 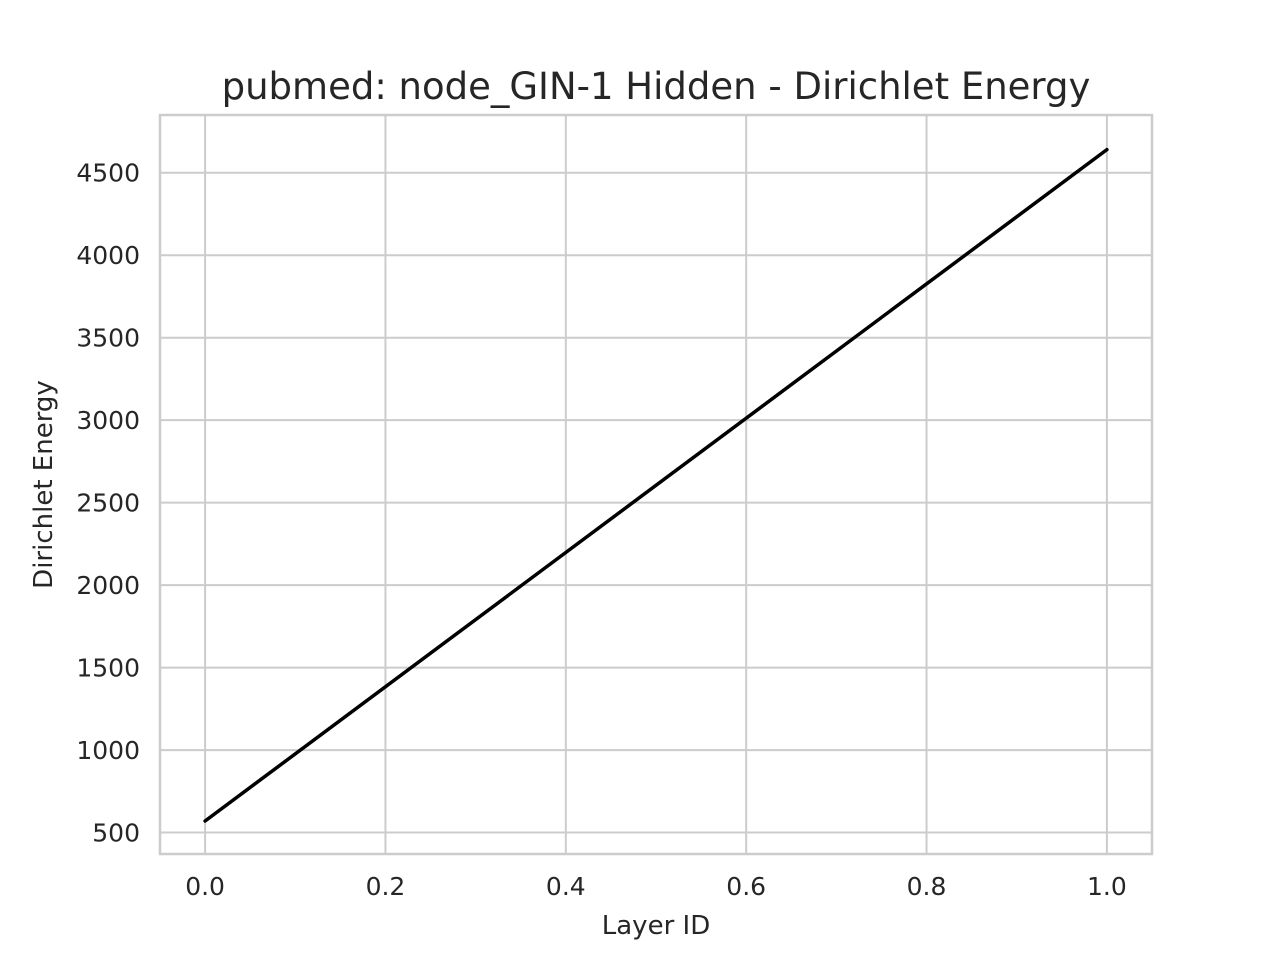 I want to click on x-tick-label: 0.2, so click(x=386, y=886).